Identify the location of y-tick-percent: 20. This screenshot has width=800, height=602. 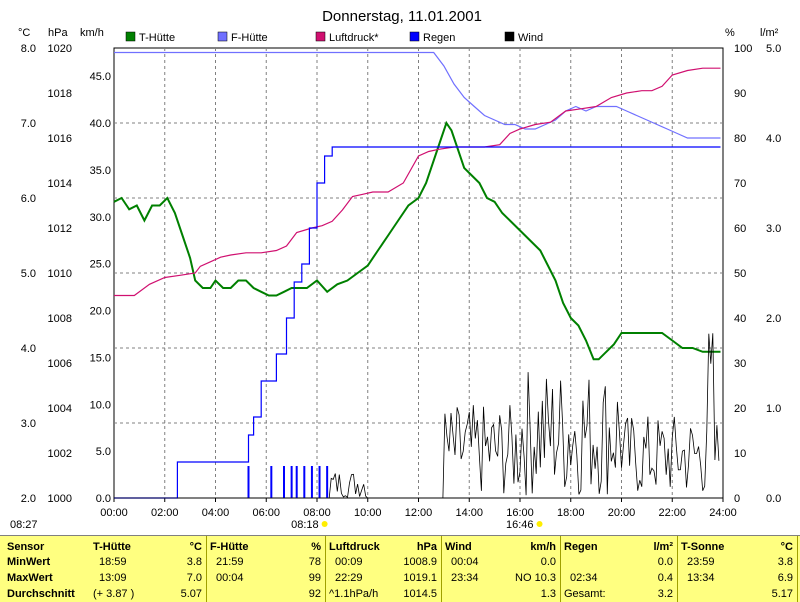
(740, 409).